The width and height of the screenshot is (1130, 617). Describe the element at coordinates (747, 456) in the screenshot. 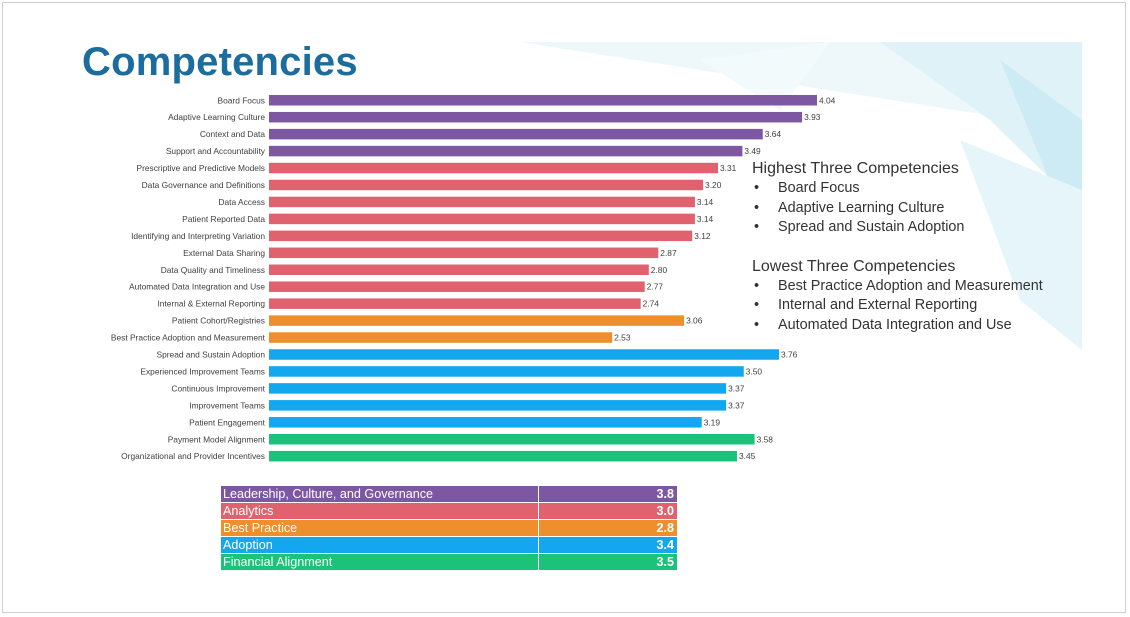

I see `value-label: 3.45` at that location.